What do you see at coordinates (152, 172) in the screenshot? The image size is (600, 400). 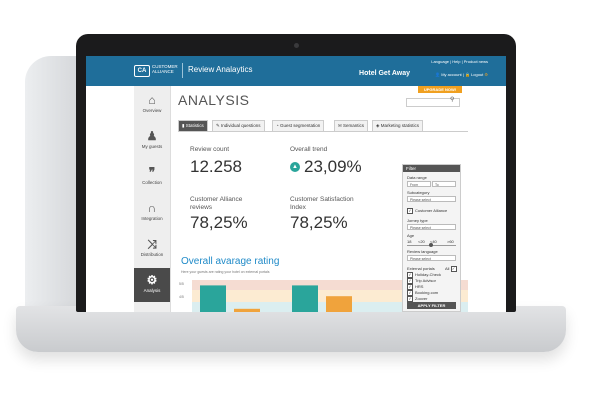 I see `quote-icon: ❞` at bounding box center [152, 172].